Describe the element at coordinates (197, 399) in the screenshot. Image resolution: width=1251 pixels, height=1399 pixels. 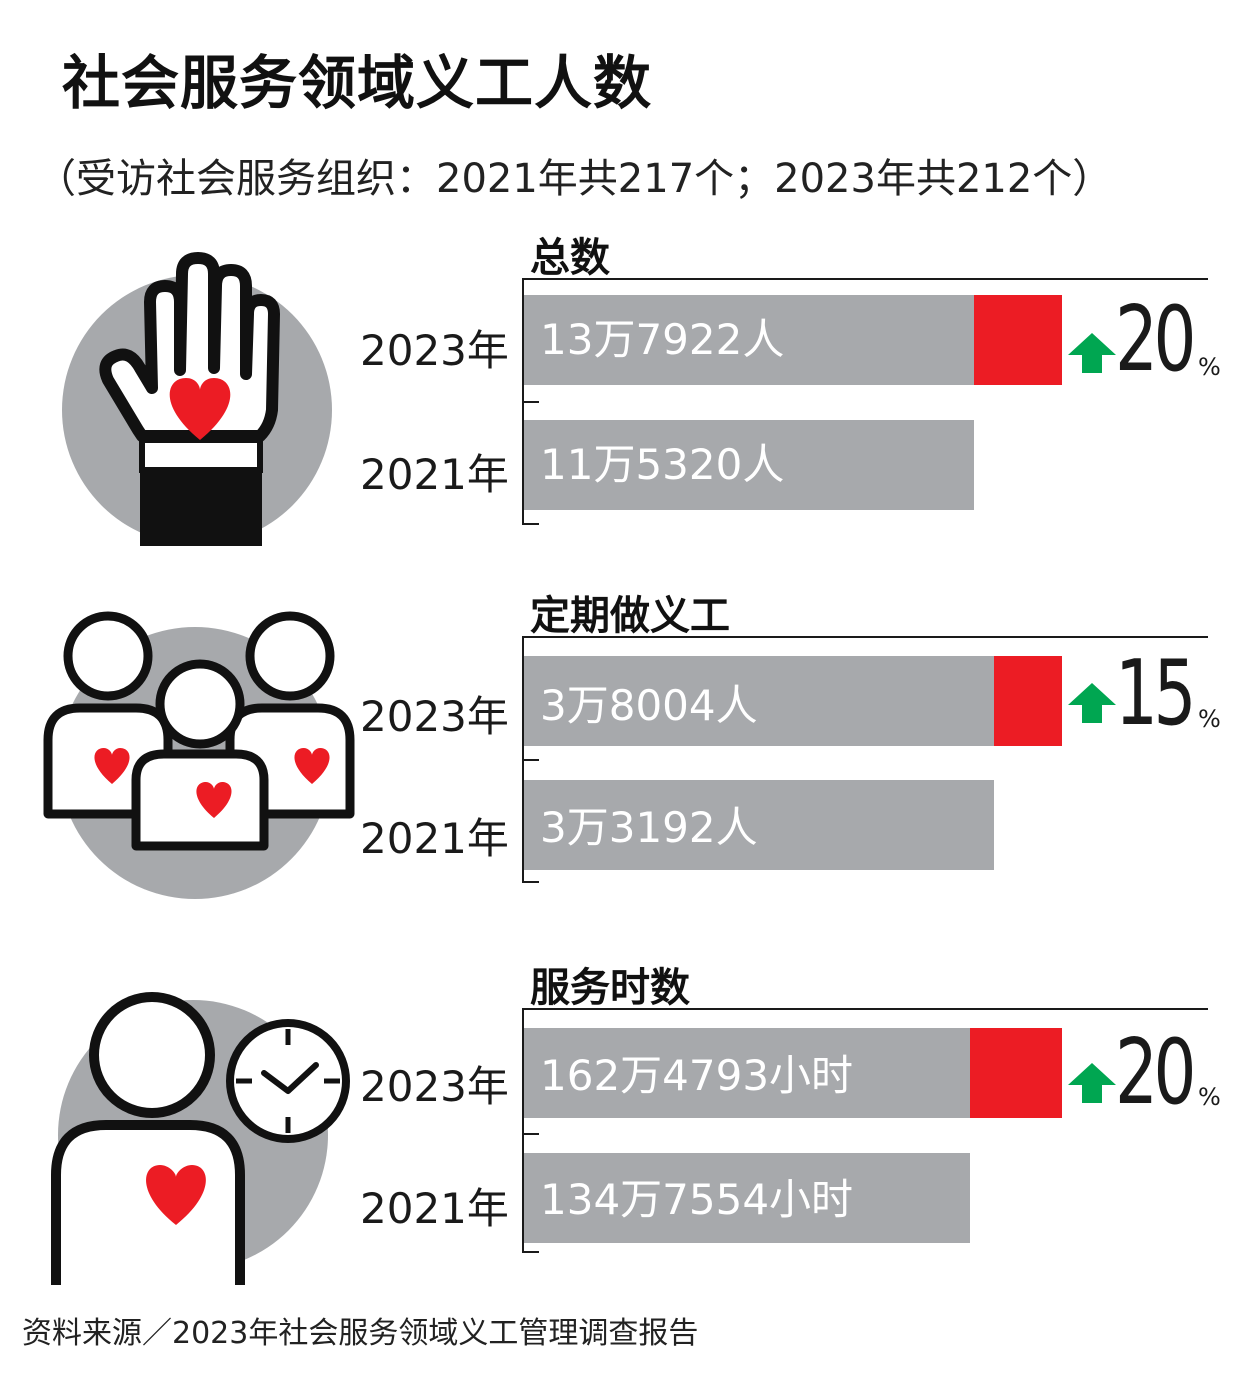
I see `raised-hand-heart-icon` at that location.